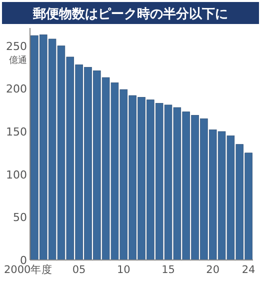 The image size is (261, 300). What do you see at coordinates (123, 270) in the screenshot?
I see `x-tick-label: 10` at bounding box center [123, 270].